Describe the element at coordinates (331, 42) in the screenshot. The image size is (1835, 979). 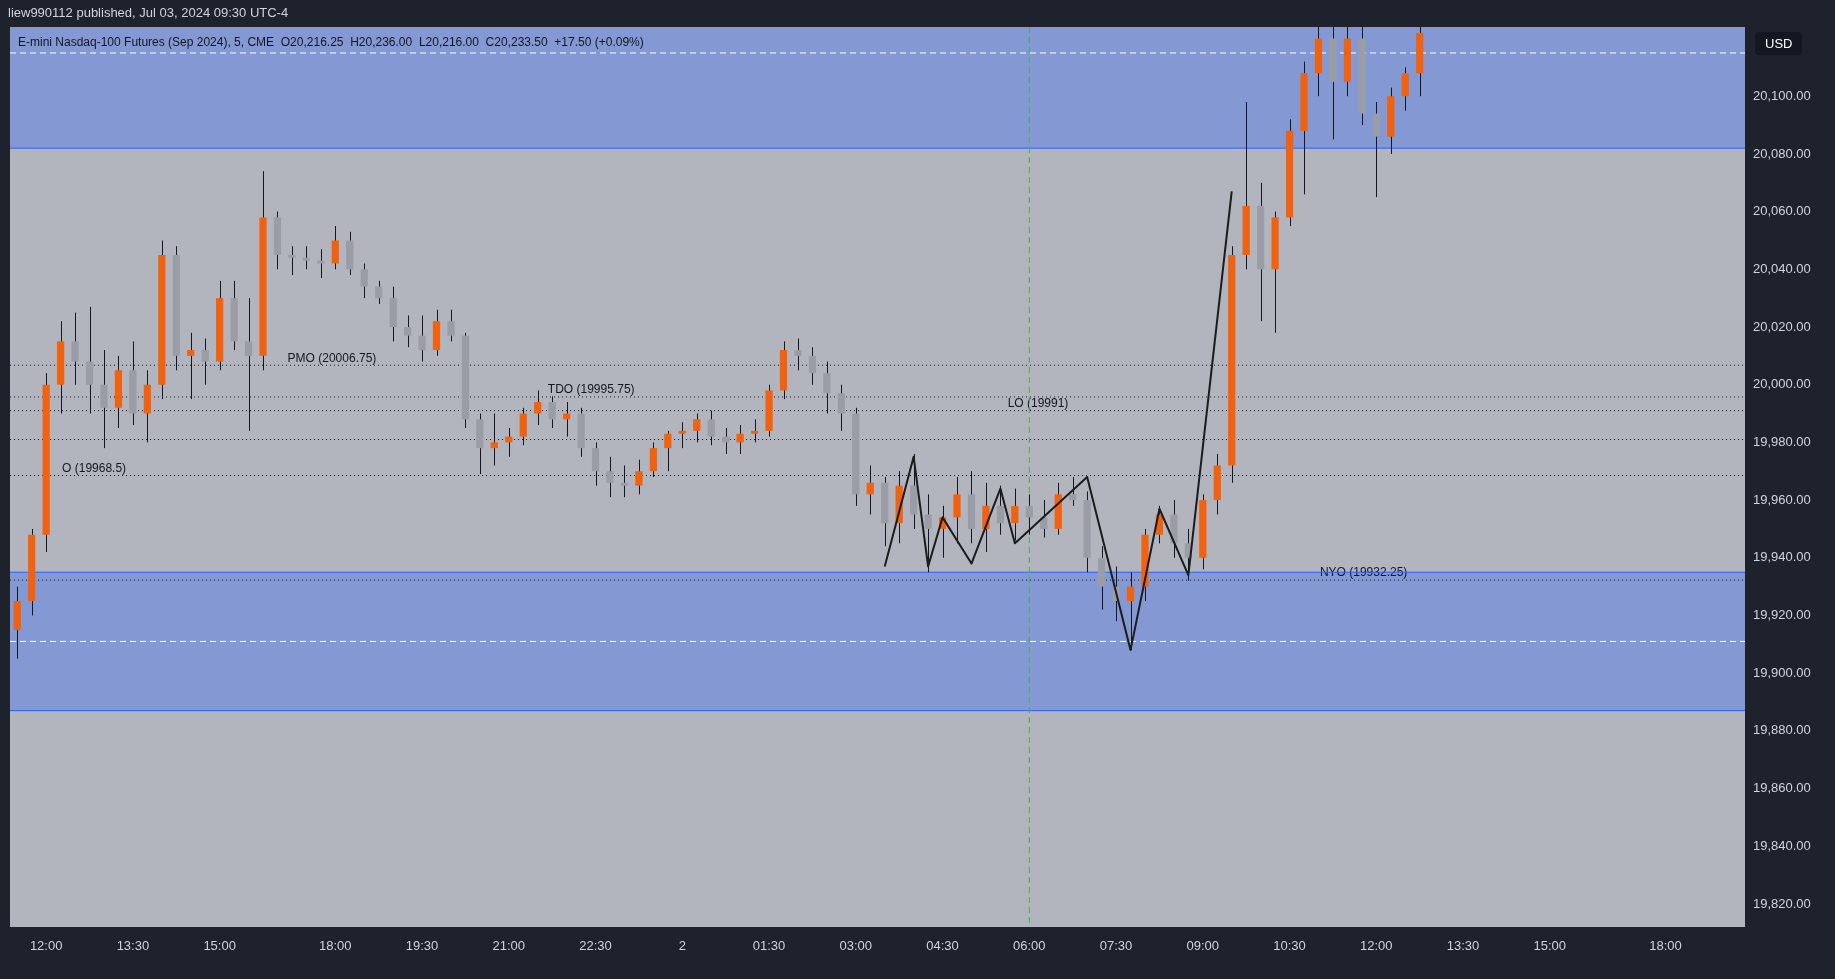
I see `text: E-mini Nasdaq-100 Futures (Sep 2024), 5, CME O20,216.25 H20,236.00 L20,216.00 C20,233.50 +17.50 (+0.09%)` at that location.